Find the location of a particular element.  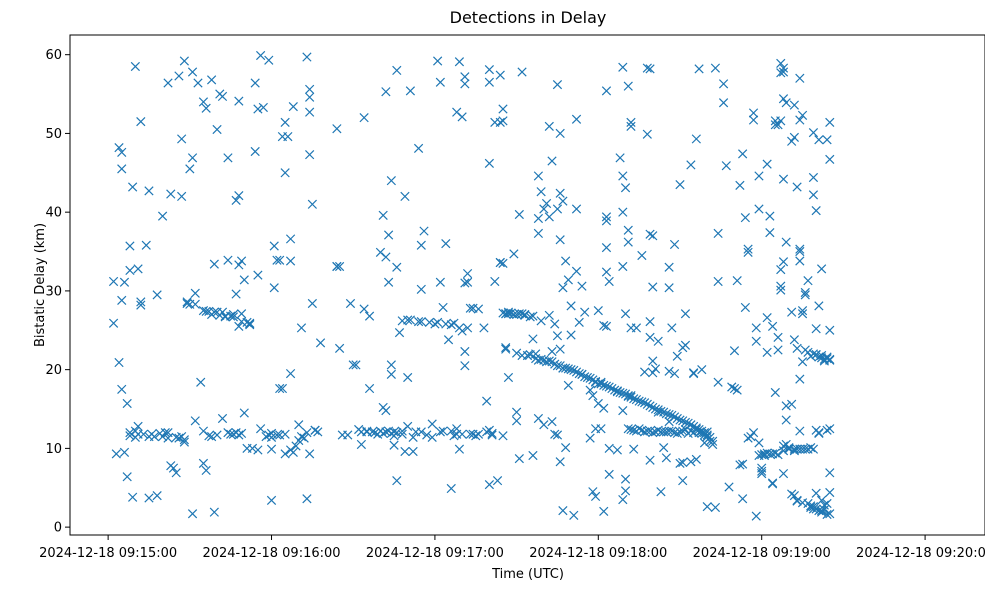

x-tick-label: 2024-12-18 09:18:00 is located at coordinates (598, 553).